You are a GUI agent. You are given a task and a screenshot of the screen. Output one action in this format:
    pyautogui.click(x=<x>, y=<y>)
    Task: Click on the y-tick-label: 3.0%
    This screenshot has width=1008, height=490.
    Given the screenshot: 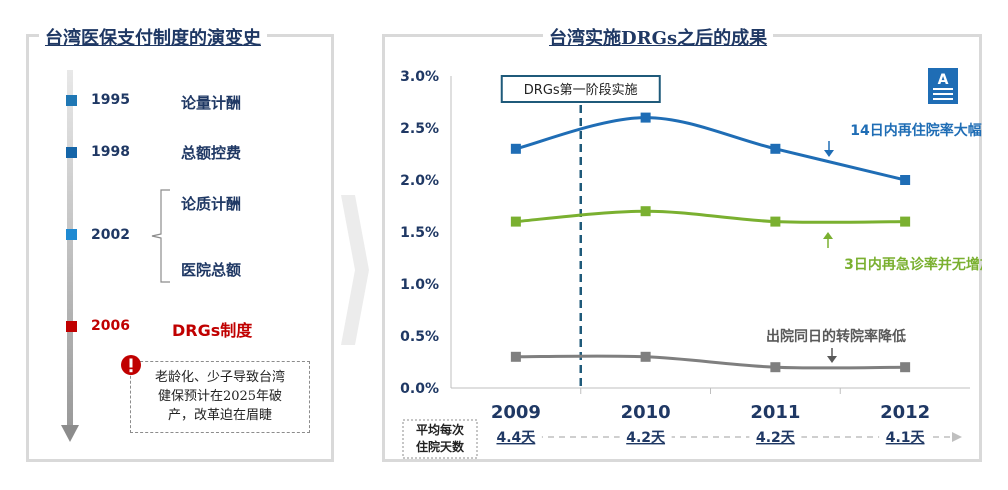 What is the action you would take?
    pyautogui.click(x=419, y=77)
    